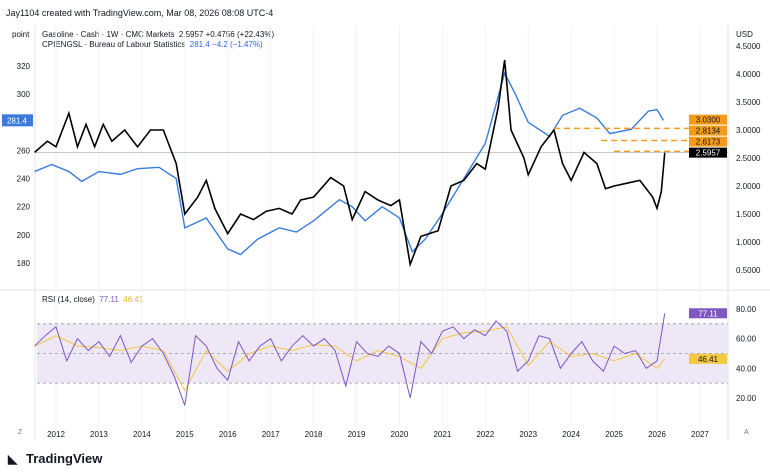  I want to click on rsi-ma-badge-label: 46.41, so click(708, 359).